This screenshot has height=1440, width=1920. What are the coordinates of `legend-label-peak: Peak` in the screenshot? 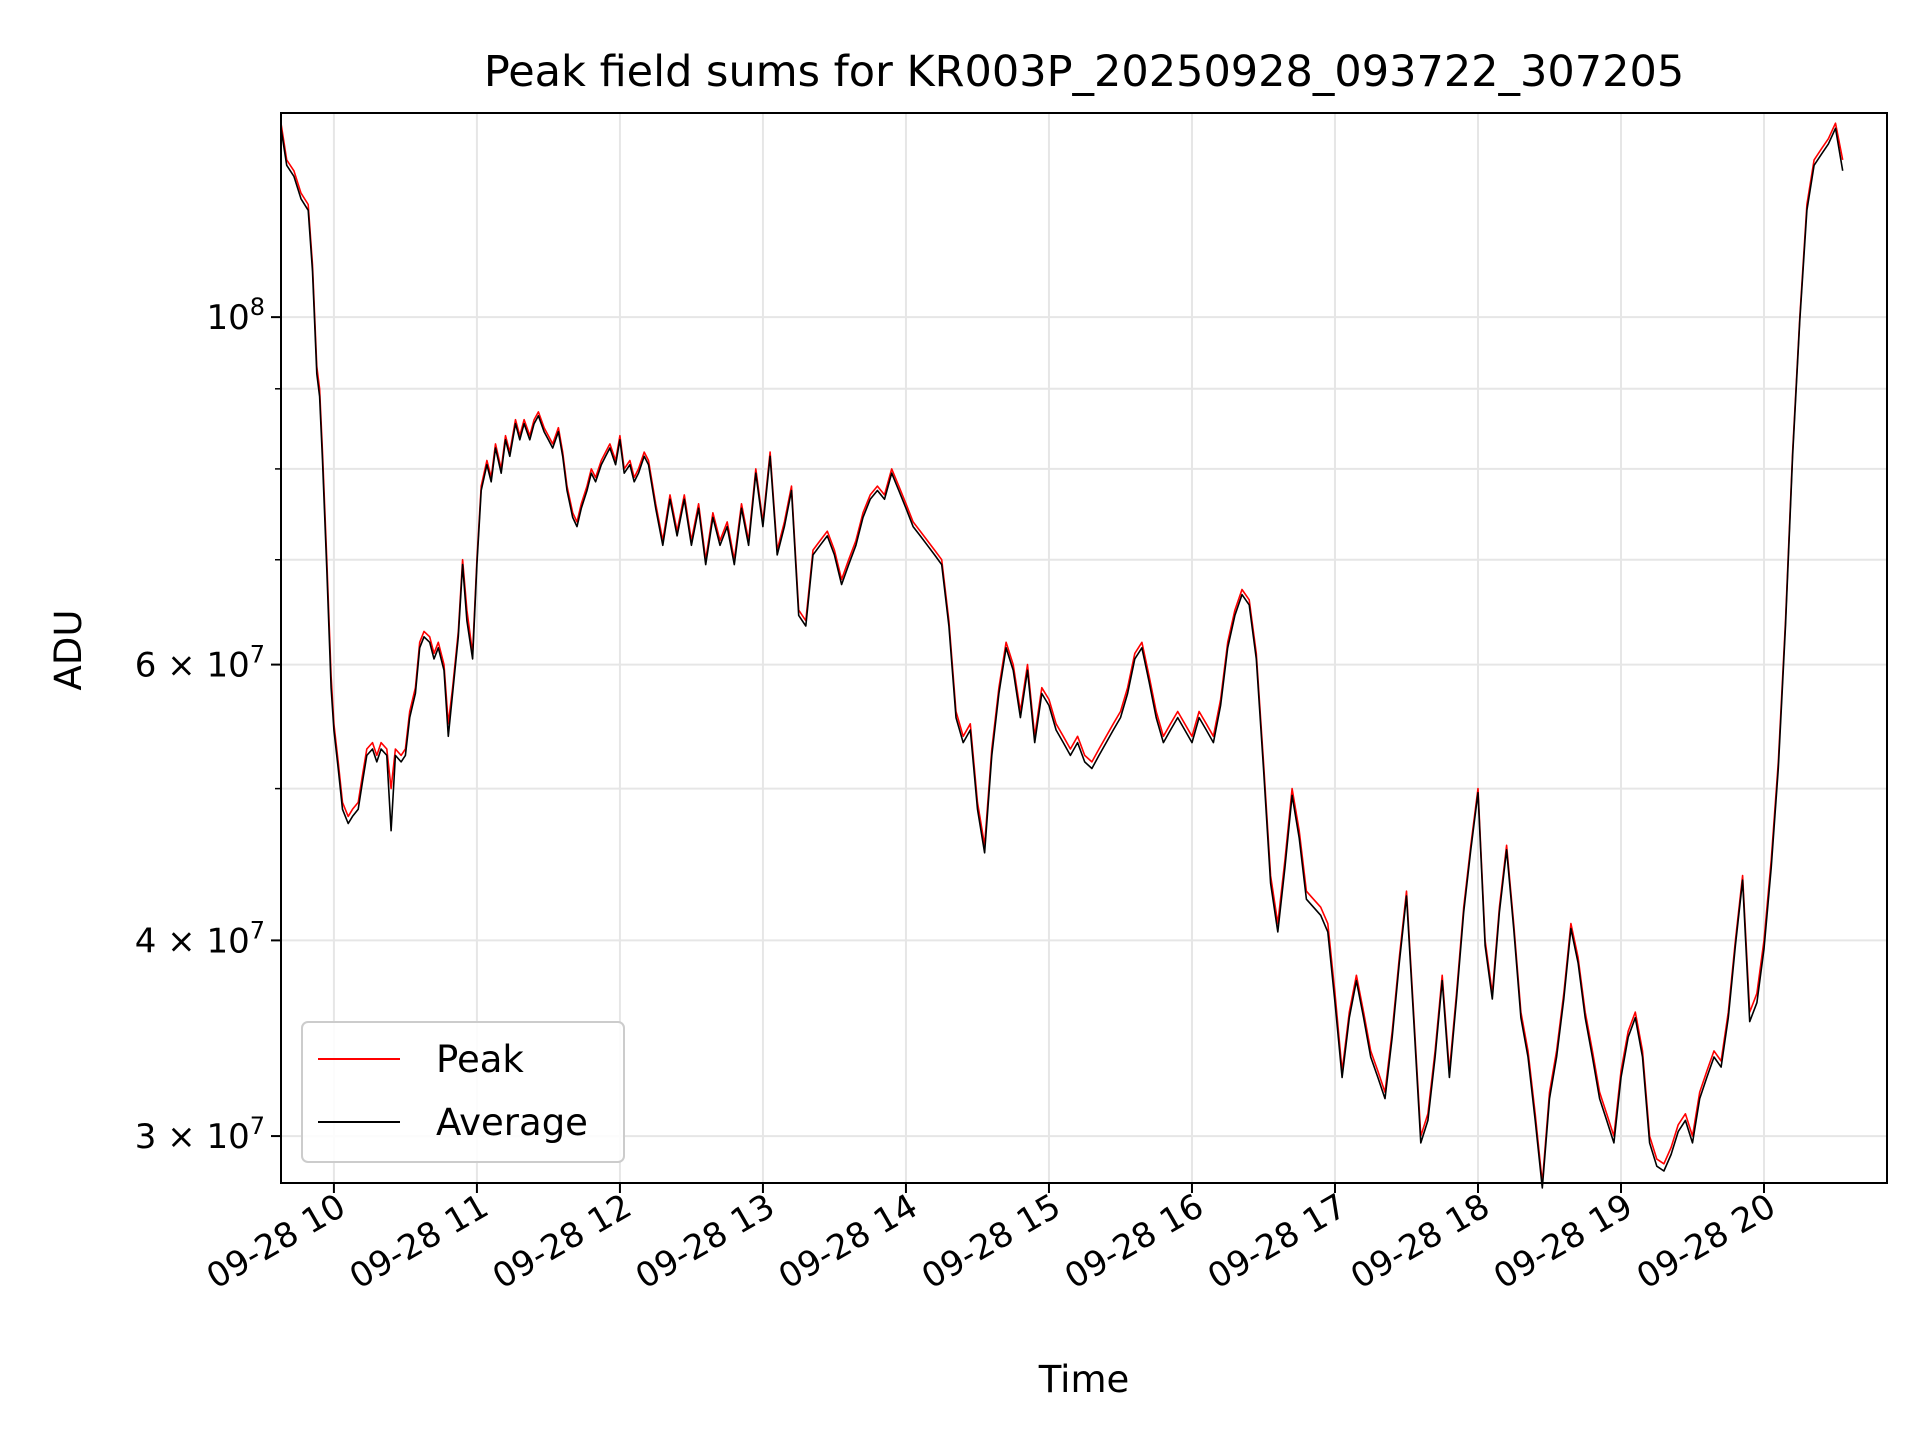 It's located at (480, 1059).